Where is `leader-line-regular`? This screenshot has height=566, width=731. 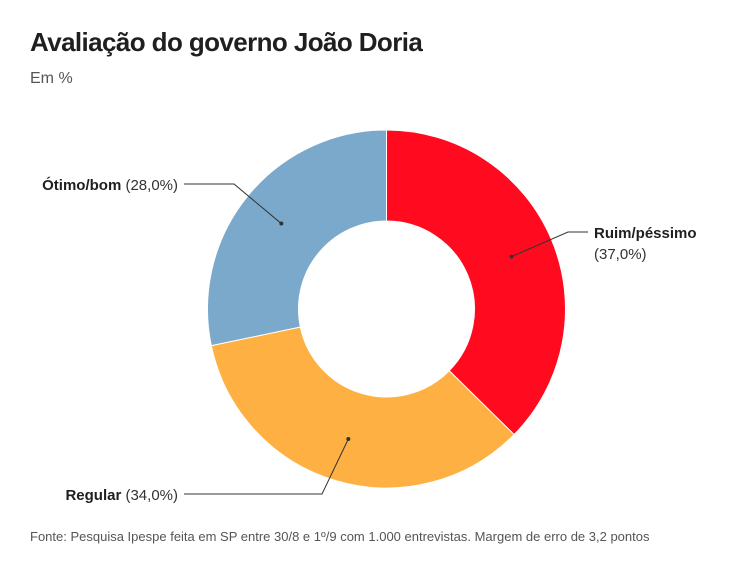 leader-line-regular is located at coordinates (266, 466).